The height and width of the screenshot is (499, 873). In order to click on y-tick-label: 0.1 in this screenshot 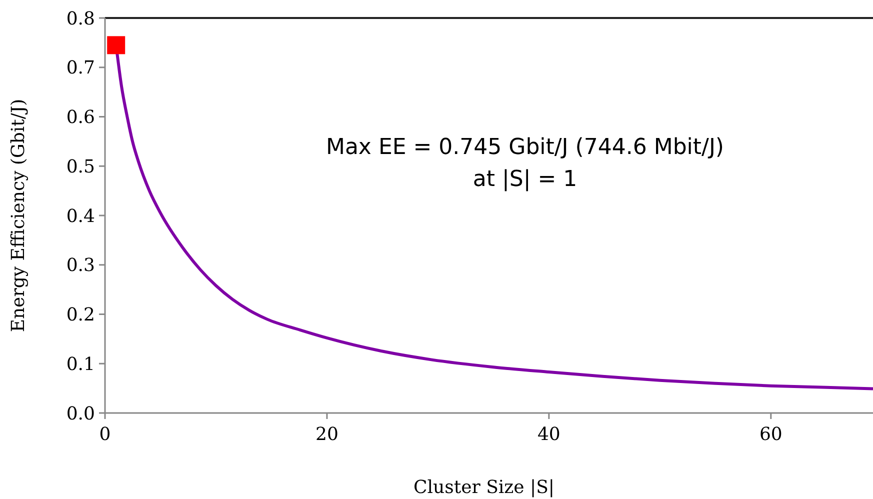, I will do `click(80, 364)`.